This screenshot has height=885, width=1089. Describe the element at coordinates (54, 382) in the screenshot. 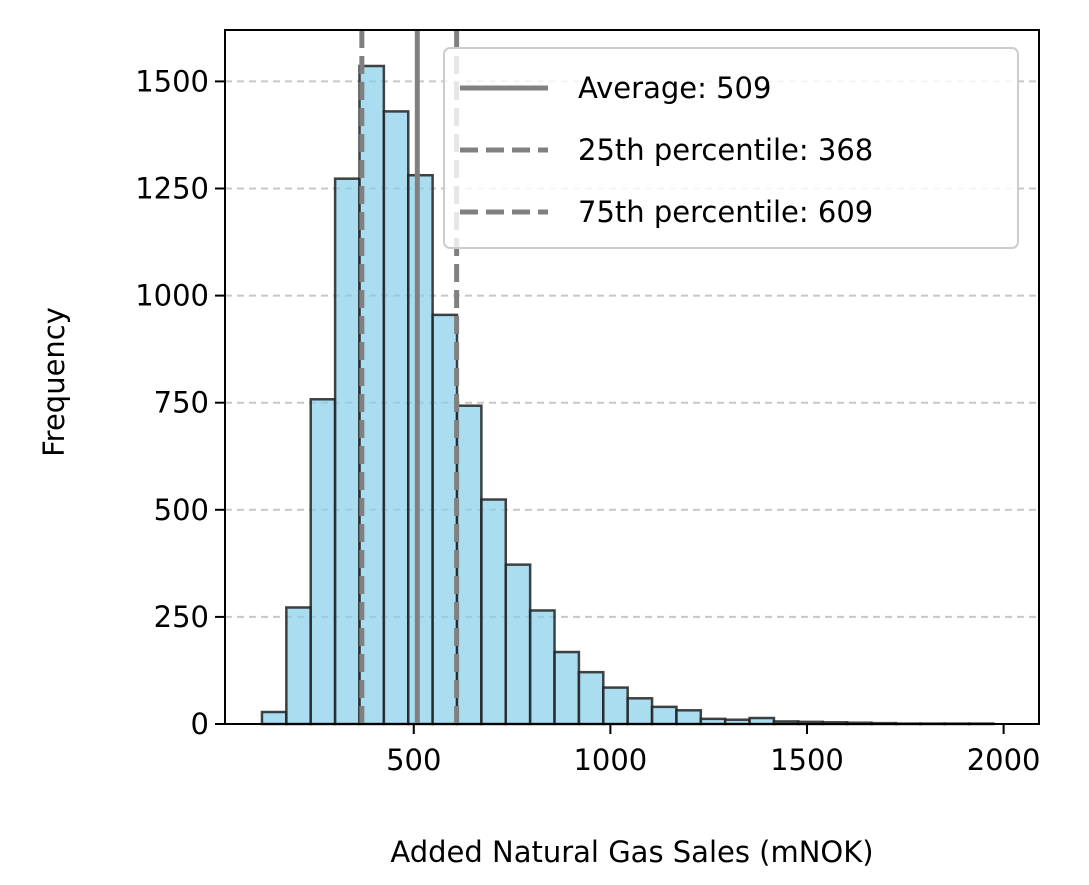

I see `y-axis-label: Frequency` at that location.